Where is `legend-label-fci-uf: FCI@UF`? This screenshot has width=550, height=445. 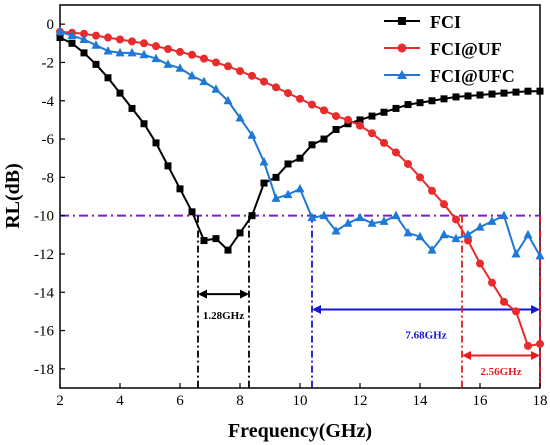 legend-label-fci-uf: FCI@UF is located at coordinates (466, 49).